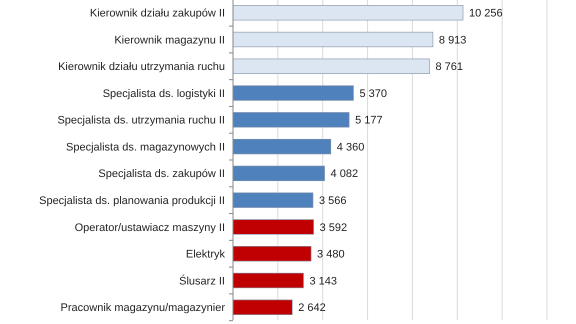 The image size is (576, 324). Describe the element at coordinates (141, 120) in the screenshot. I see `y-tick-label: Specjalista ds. utrzymania ruchu II` at that location.